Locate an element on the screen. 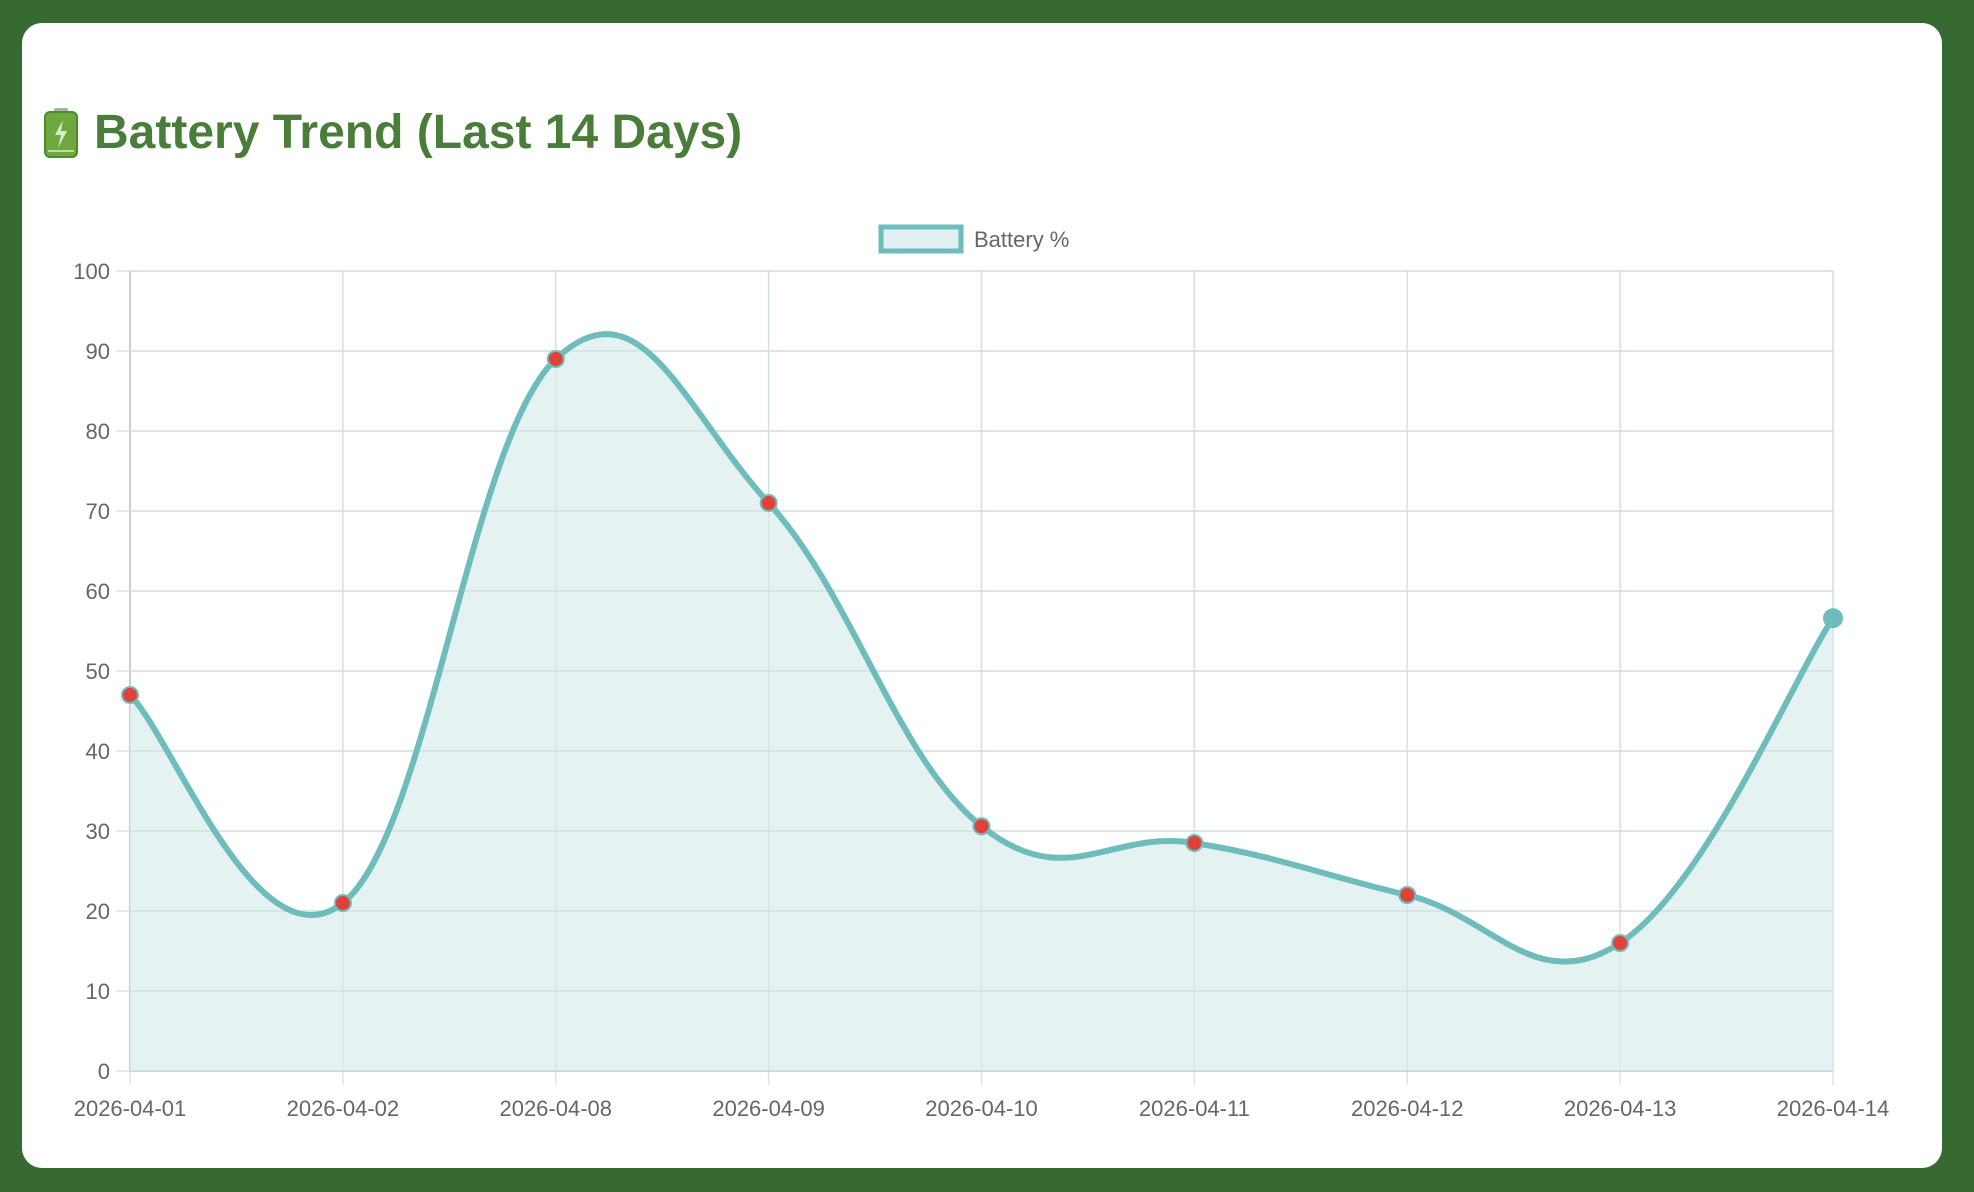 The image size is (1974, 1192). y-tick-label: 70 is located at coordinates (98, 511).